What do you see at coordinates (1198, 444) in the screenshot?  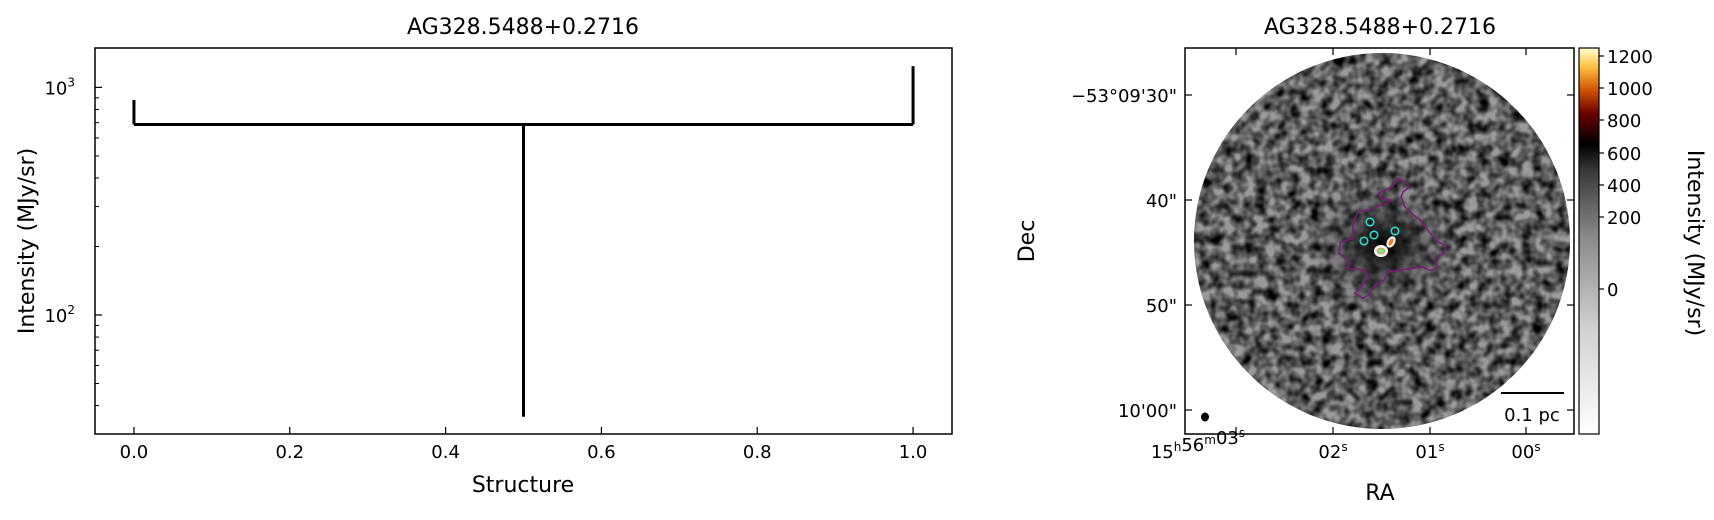 I see `ra-tick-label: 15h56m03s` at bounding box center [1198, 444].